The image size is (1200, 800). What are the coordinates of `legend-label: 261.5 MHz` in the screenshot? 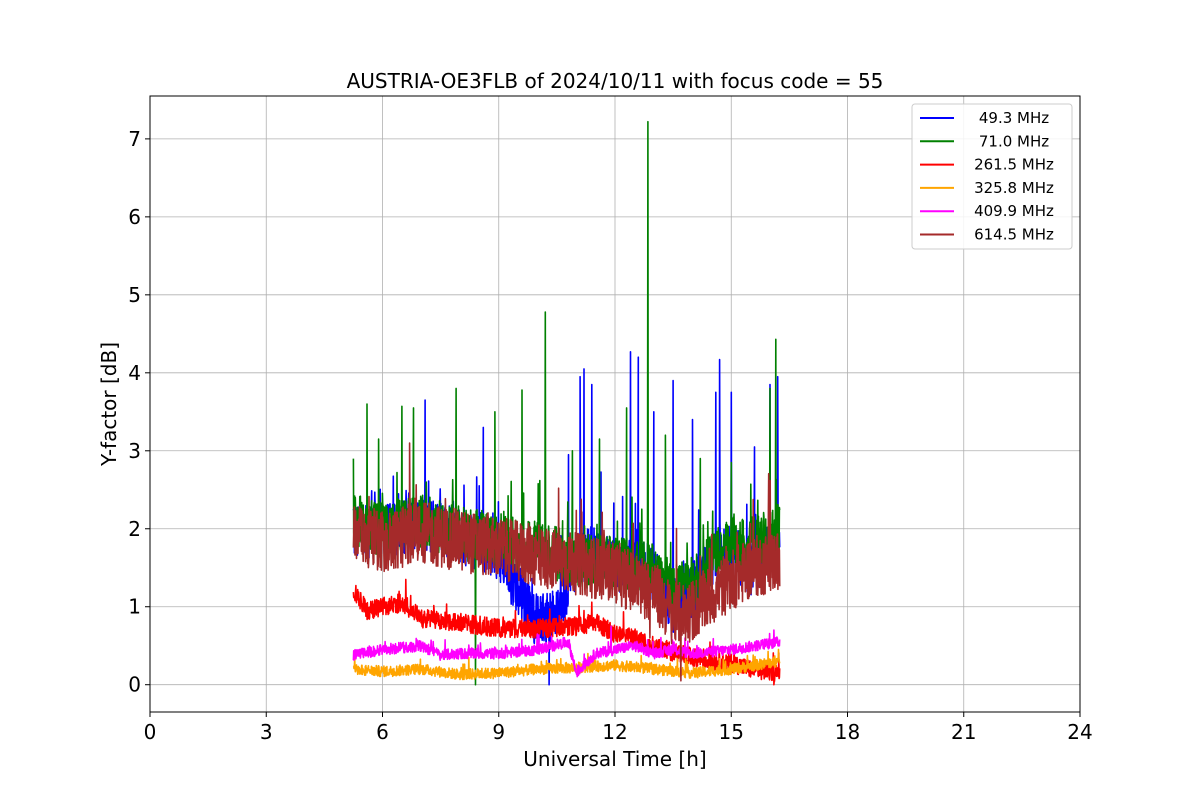 It's located at (1014, 165).